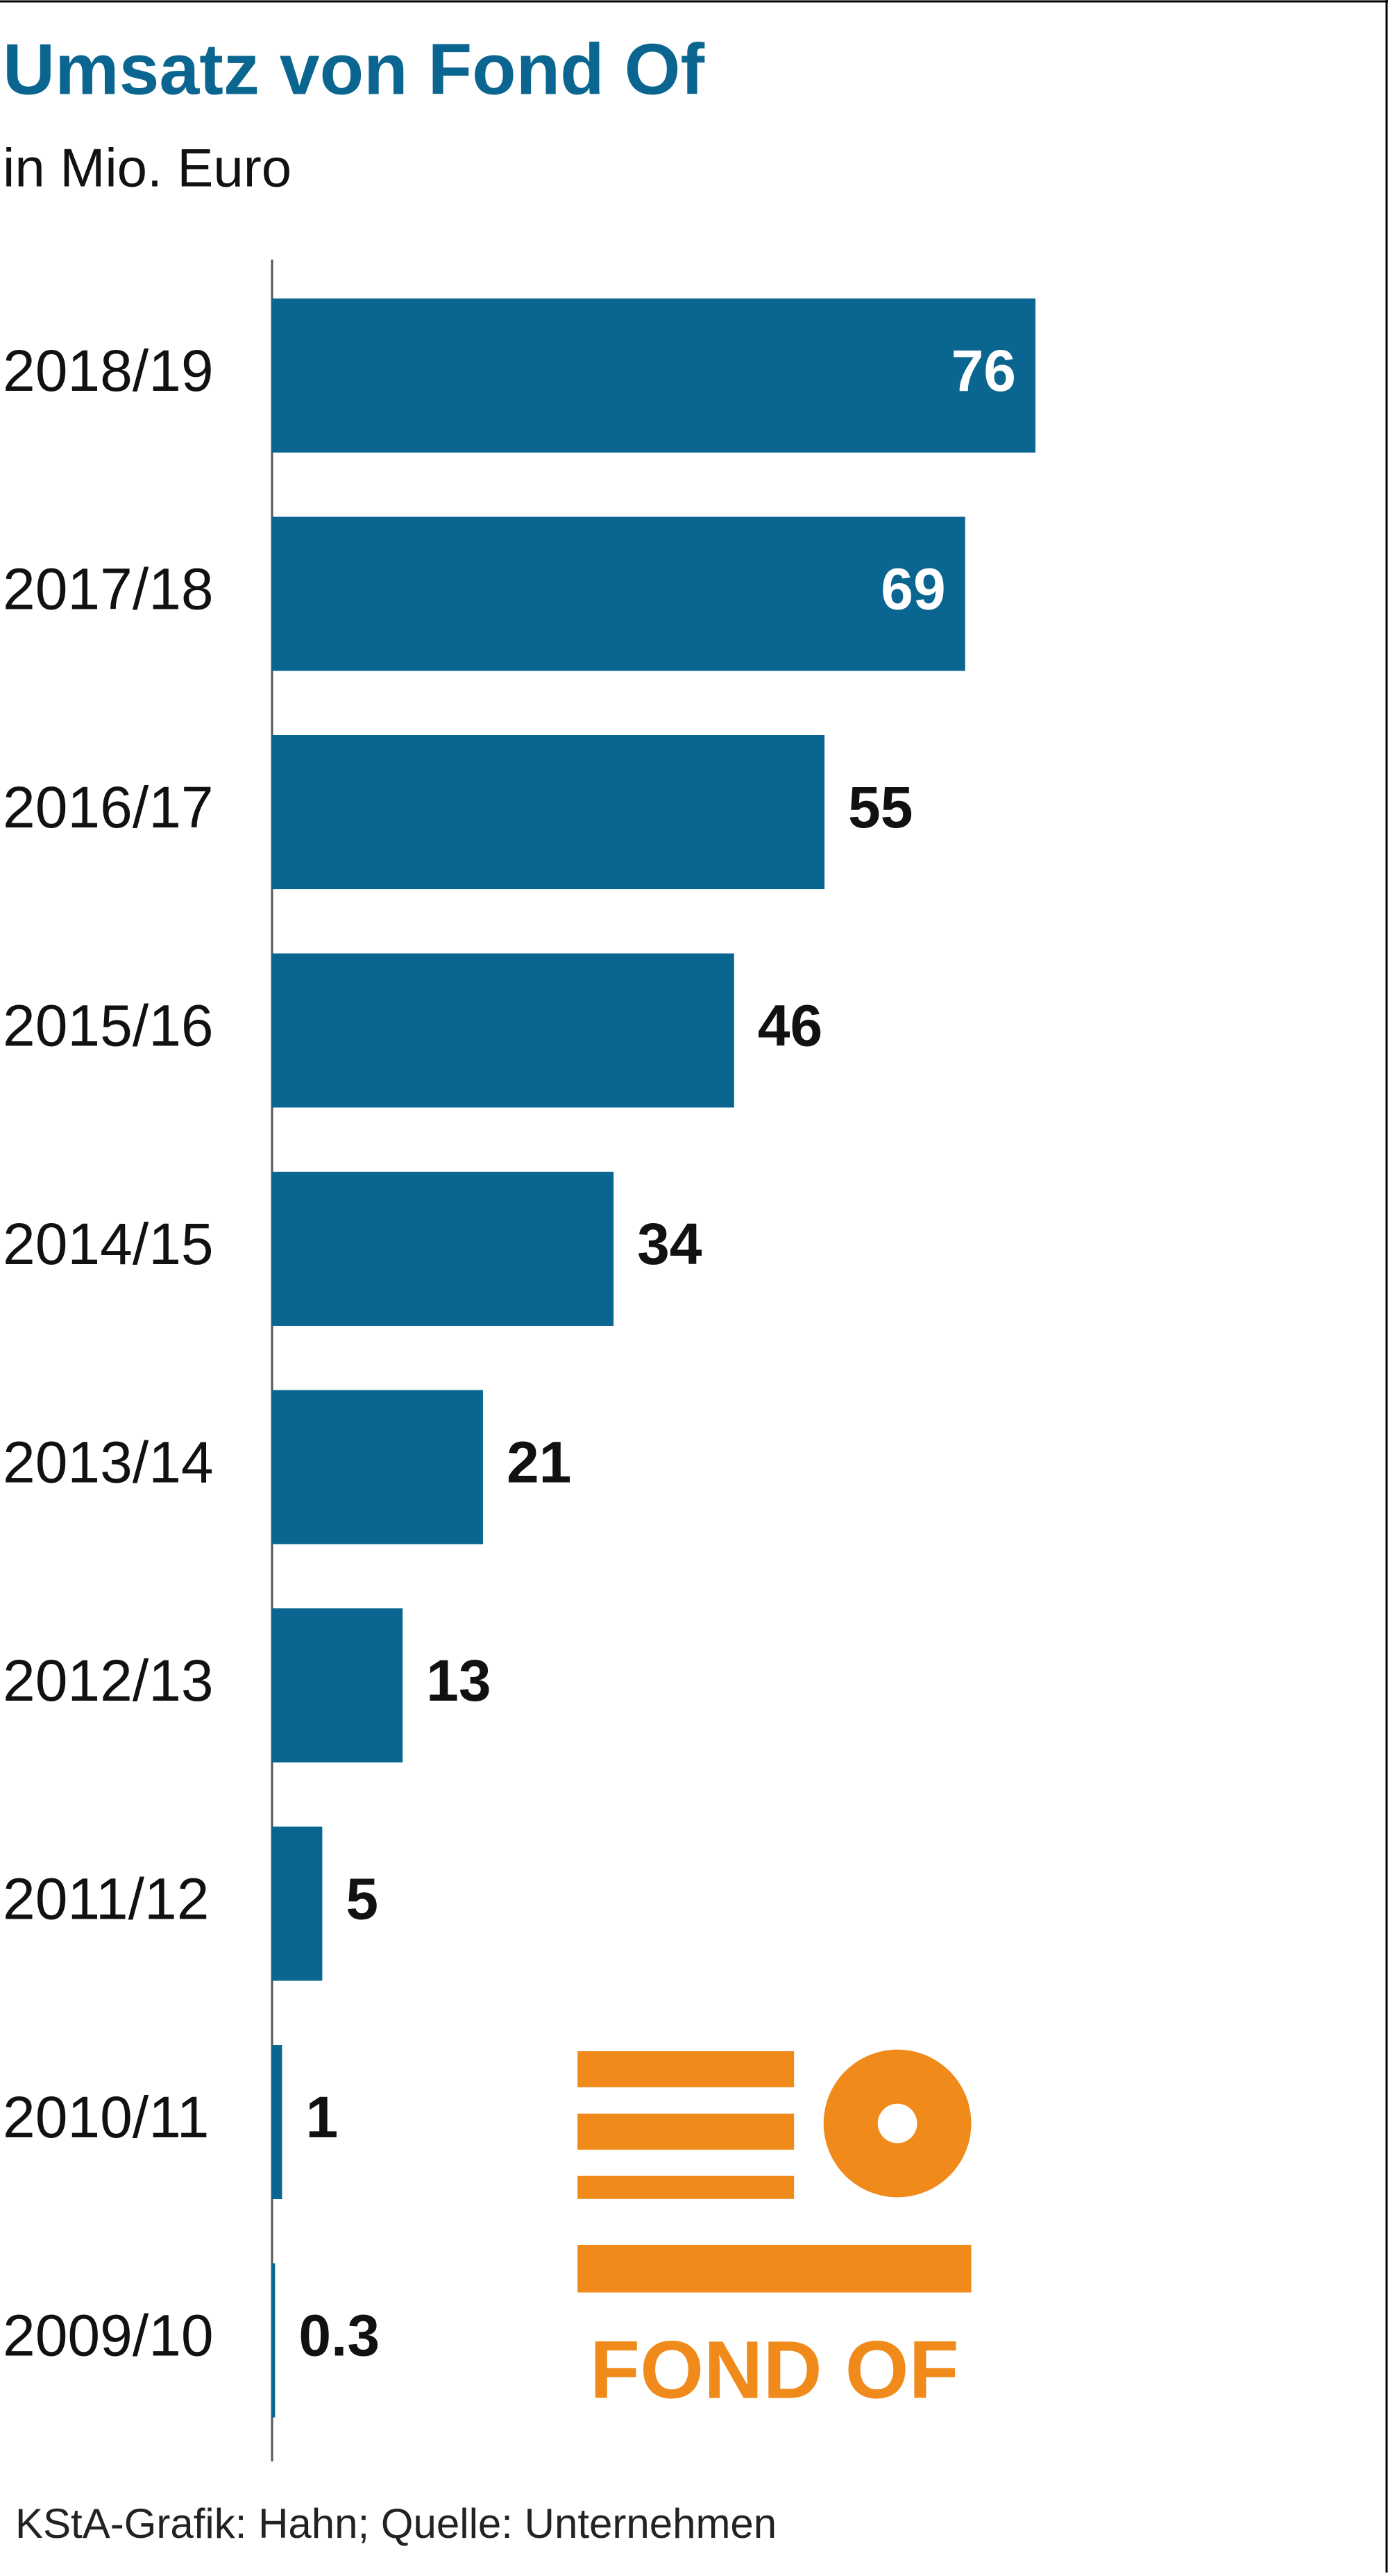  Describe the element at coordinates (108, 589) in the screenshot. I see `y-tick-label: 2017/18` at that location.